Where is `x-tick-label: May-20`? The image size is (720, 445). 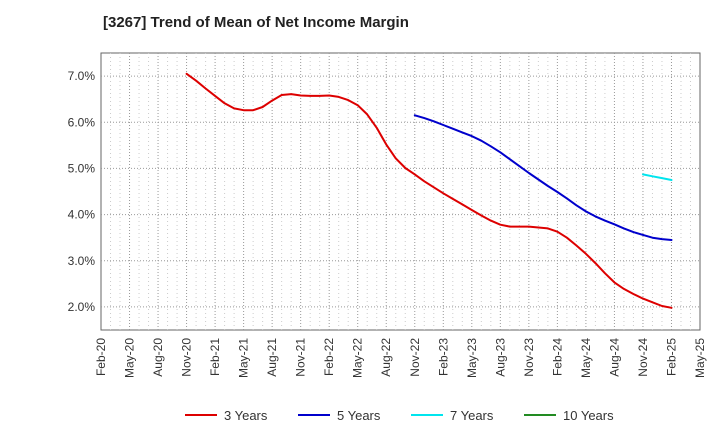
x-tick-label: May-20 is located at coordinates (130, 358).